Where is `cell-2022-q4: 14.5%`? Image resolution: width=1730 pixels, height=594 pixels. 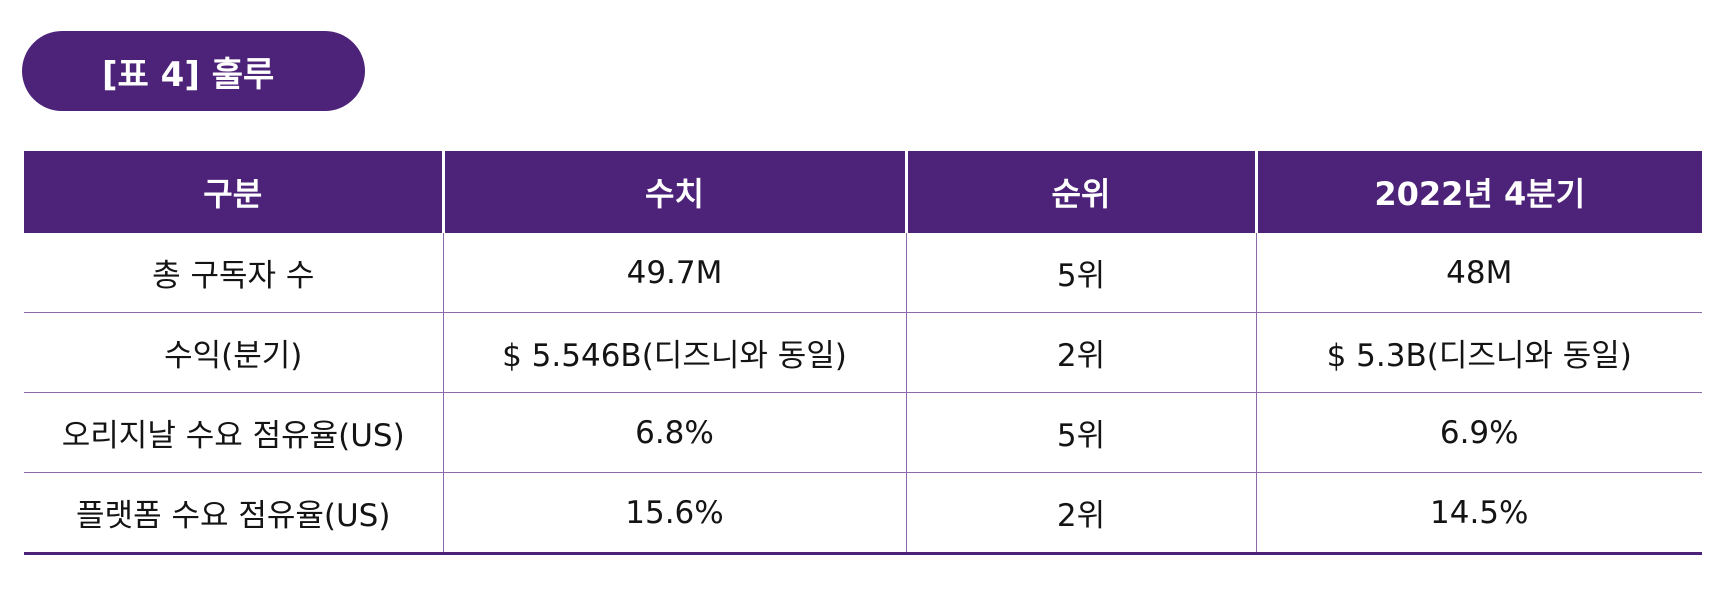 cell-2022-q4: 14.5% is located at coordinates (1478, 513).